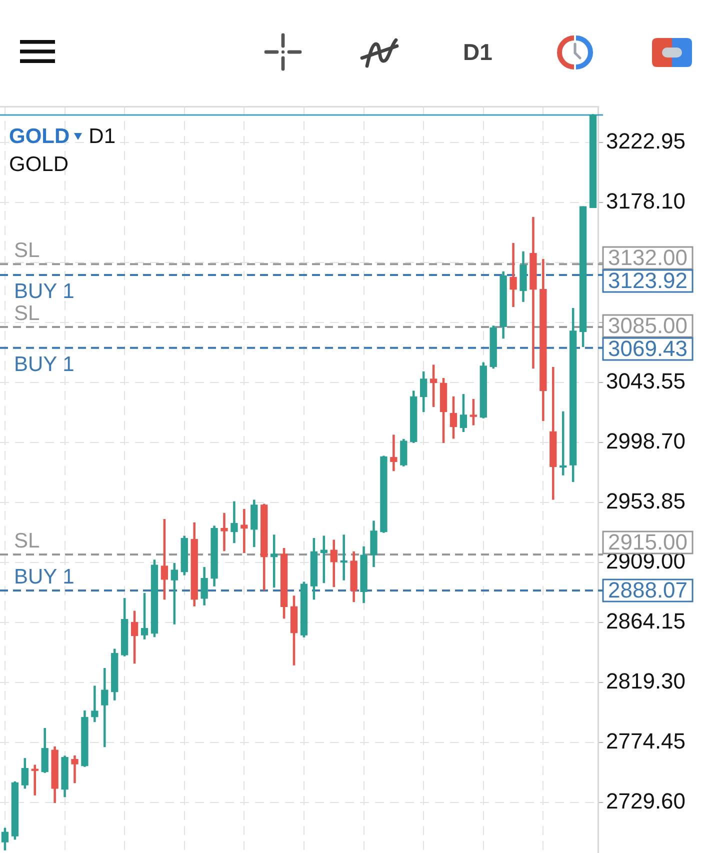 This screenshot has width=719, height=853. I want to click on text: 3085.00, so click(648, 325).